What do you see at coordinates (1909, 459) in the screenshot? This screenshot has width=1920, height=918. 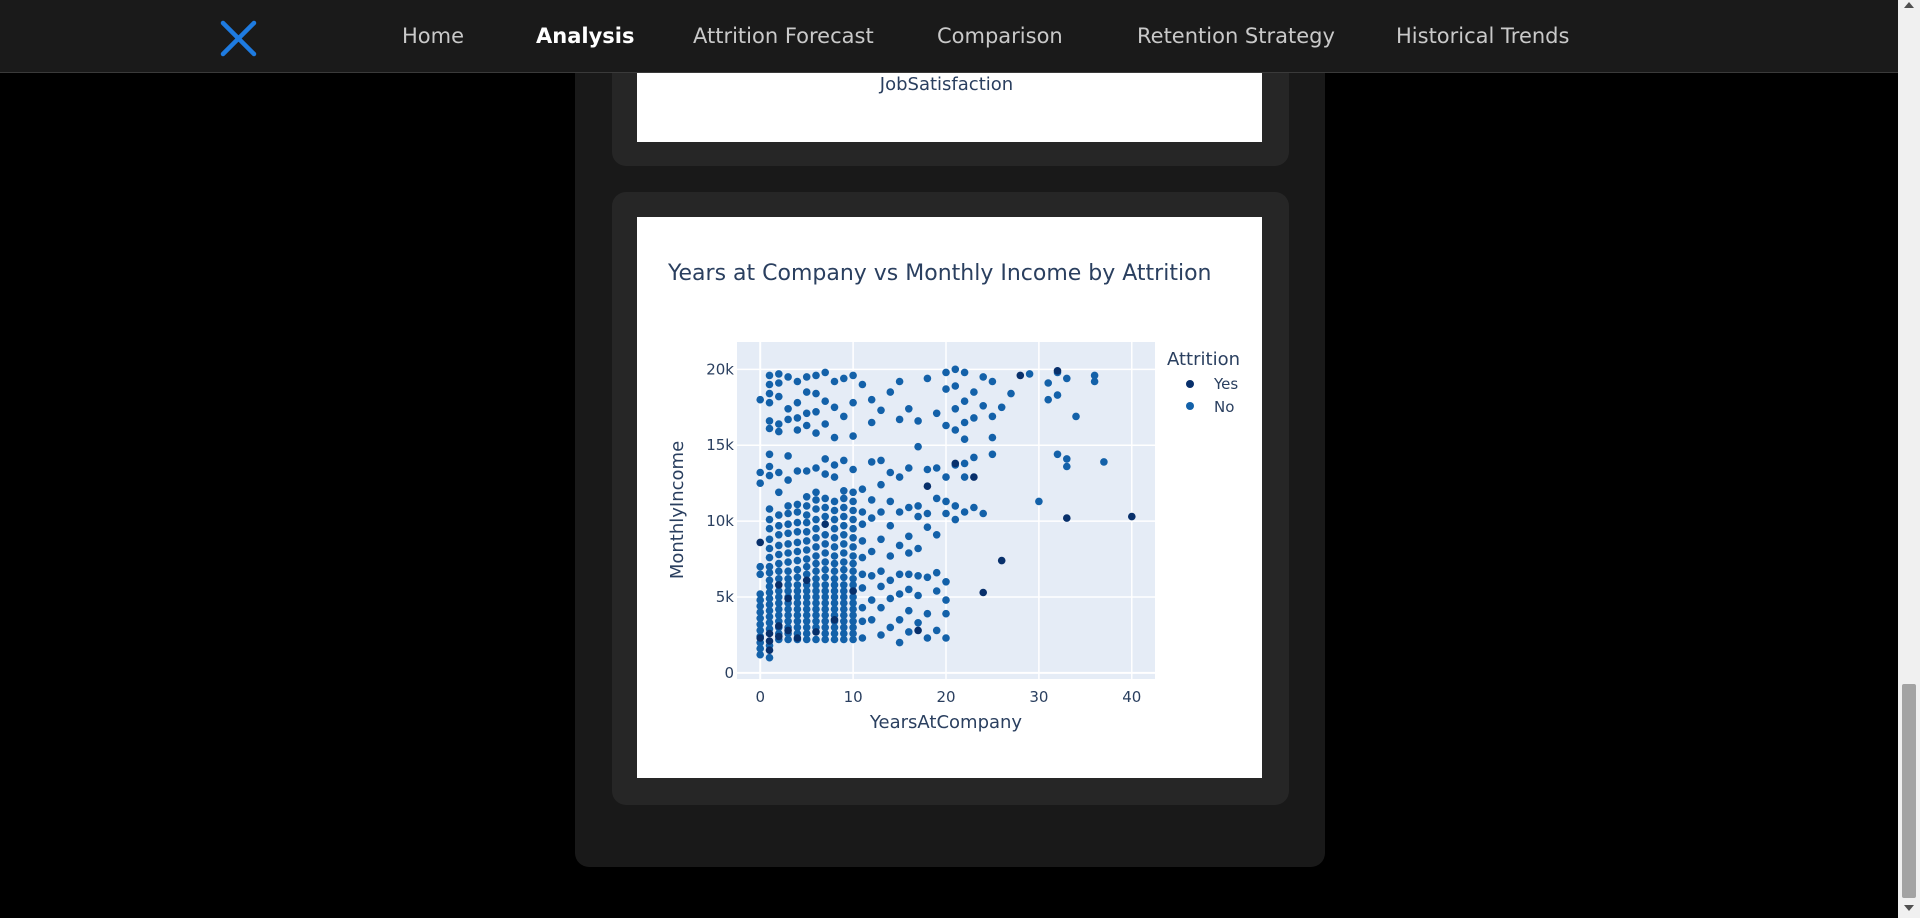 I see `page-scrollbar` at bounding box center [1909, 459].